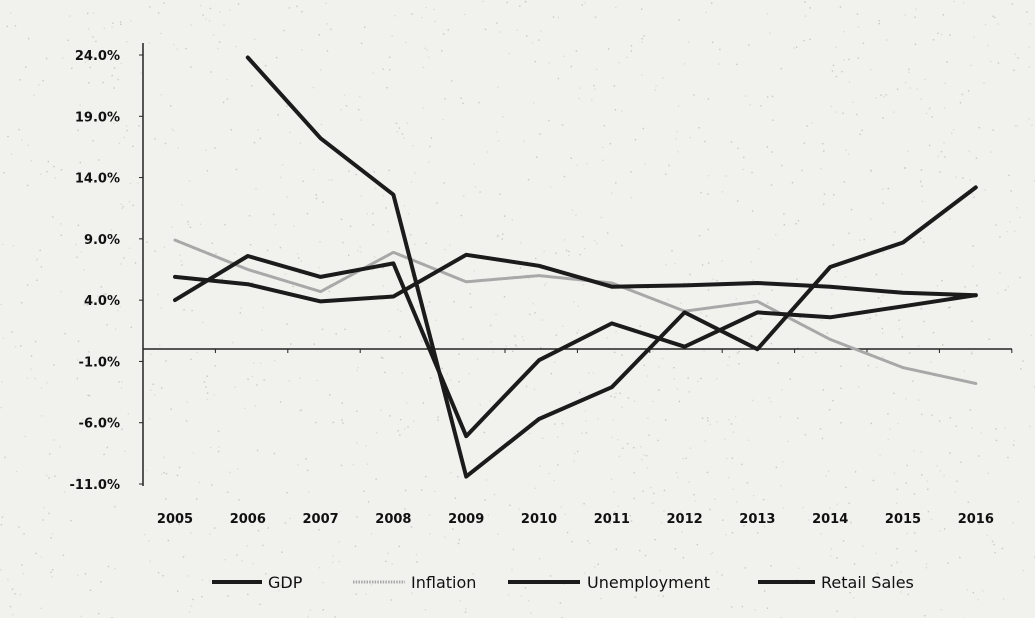 This screenshot has width=1035, height=618. What do you see at coordinates (975, 187) in the screenshot?
I see `data-point-retail-sales` at bounding box center [975, 187].